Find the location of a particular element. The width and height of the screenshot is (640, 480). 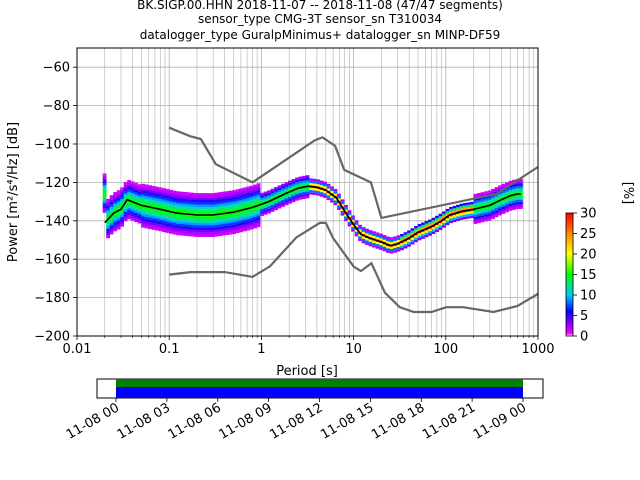

colorbar-ticks: 0 5 10 15 20 25 30 is located at coordinates (585, 276).